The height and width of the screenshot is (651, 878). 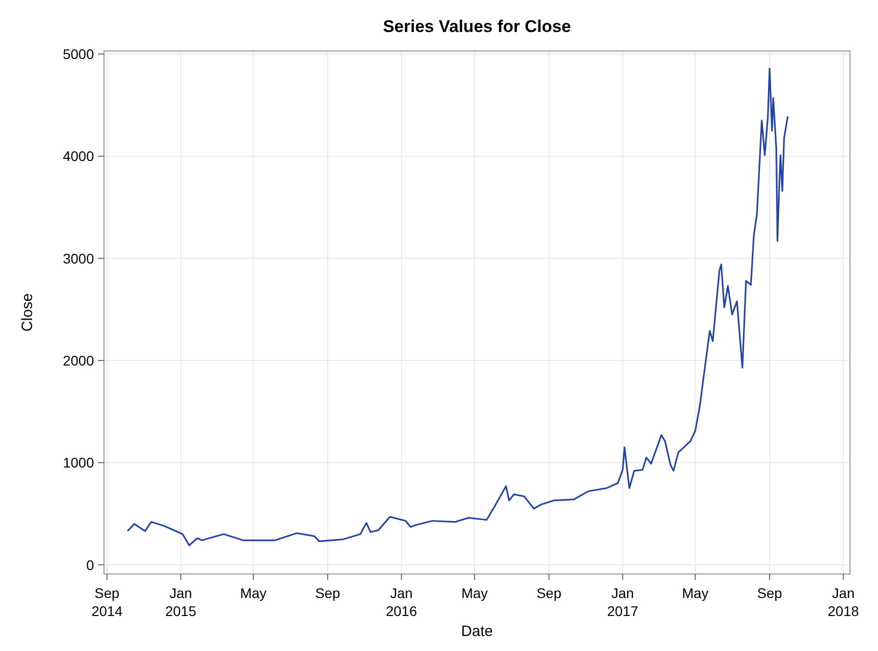 I want to click on x-axis-title: Date, so click(x=477, y=631).